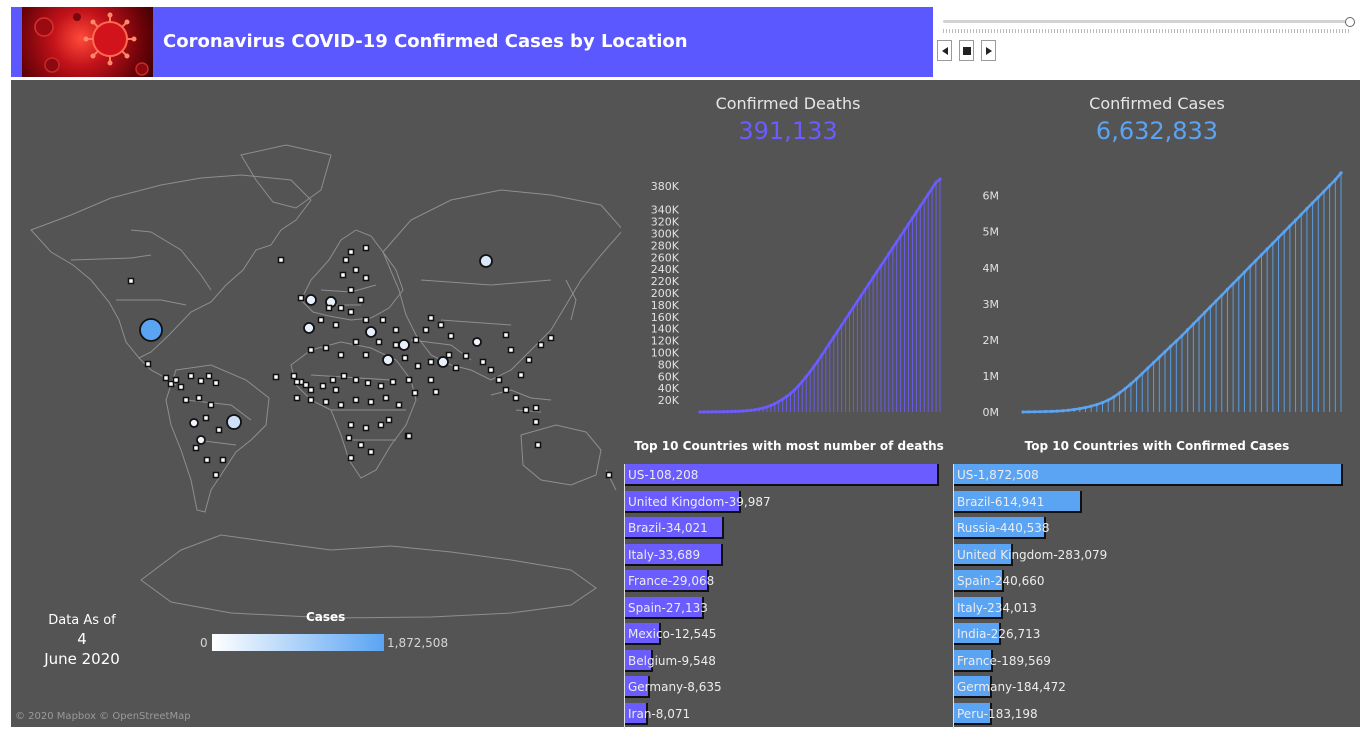 The width and height of the screenshot is (1363, 731). What do you see at coordinates (1147, 31) in the screenshot?
I see `timeline-ticks` at bounding box center [1147, 31].